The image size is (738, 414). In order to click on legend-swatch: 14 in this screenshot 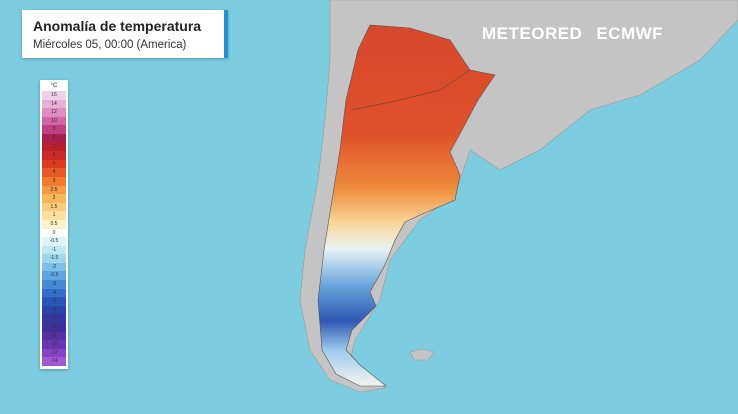, I will do `click(54, 104)`.